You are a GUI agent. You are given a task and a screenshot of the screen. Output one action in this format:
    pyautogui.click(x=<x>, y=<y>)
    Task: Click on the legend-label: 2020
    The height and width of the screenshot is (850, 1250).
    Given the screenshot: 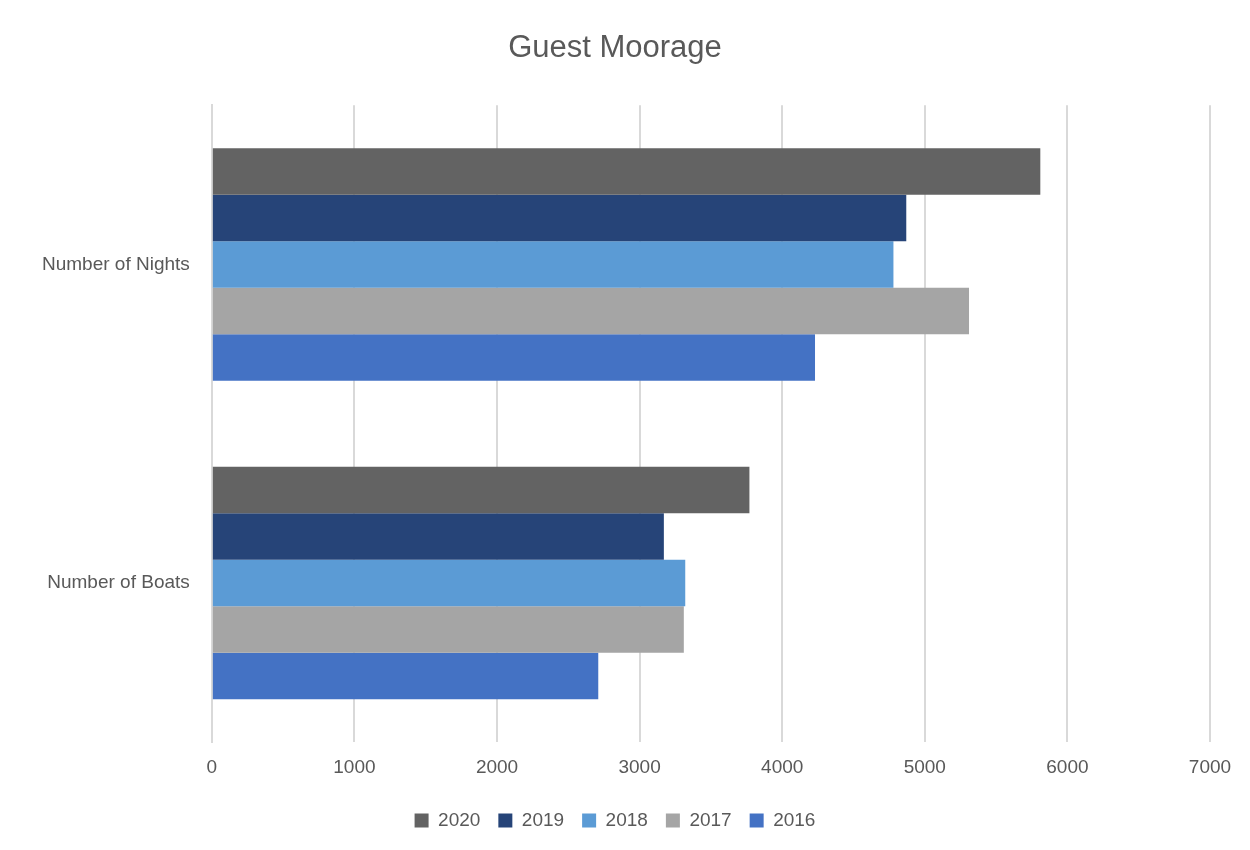 What is the action you would take?
    pyautogui.click(x=459, y=819)
    